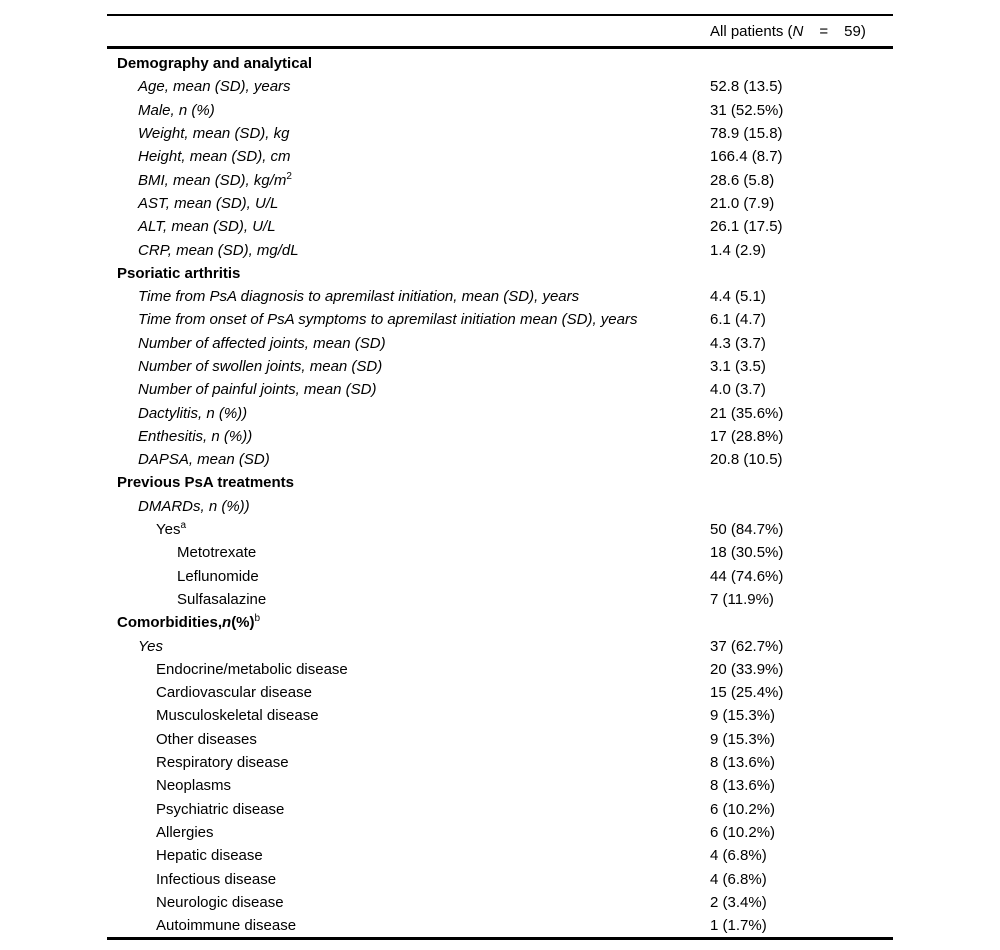  What do you see at coordinates (751, 31) in the screenshot?
I see `column-header-prefix: All patients (` at bounding box center [751, 31].